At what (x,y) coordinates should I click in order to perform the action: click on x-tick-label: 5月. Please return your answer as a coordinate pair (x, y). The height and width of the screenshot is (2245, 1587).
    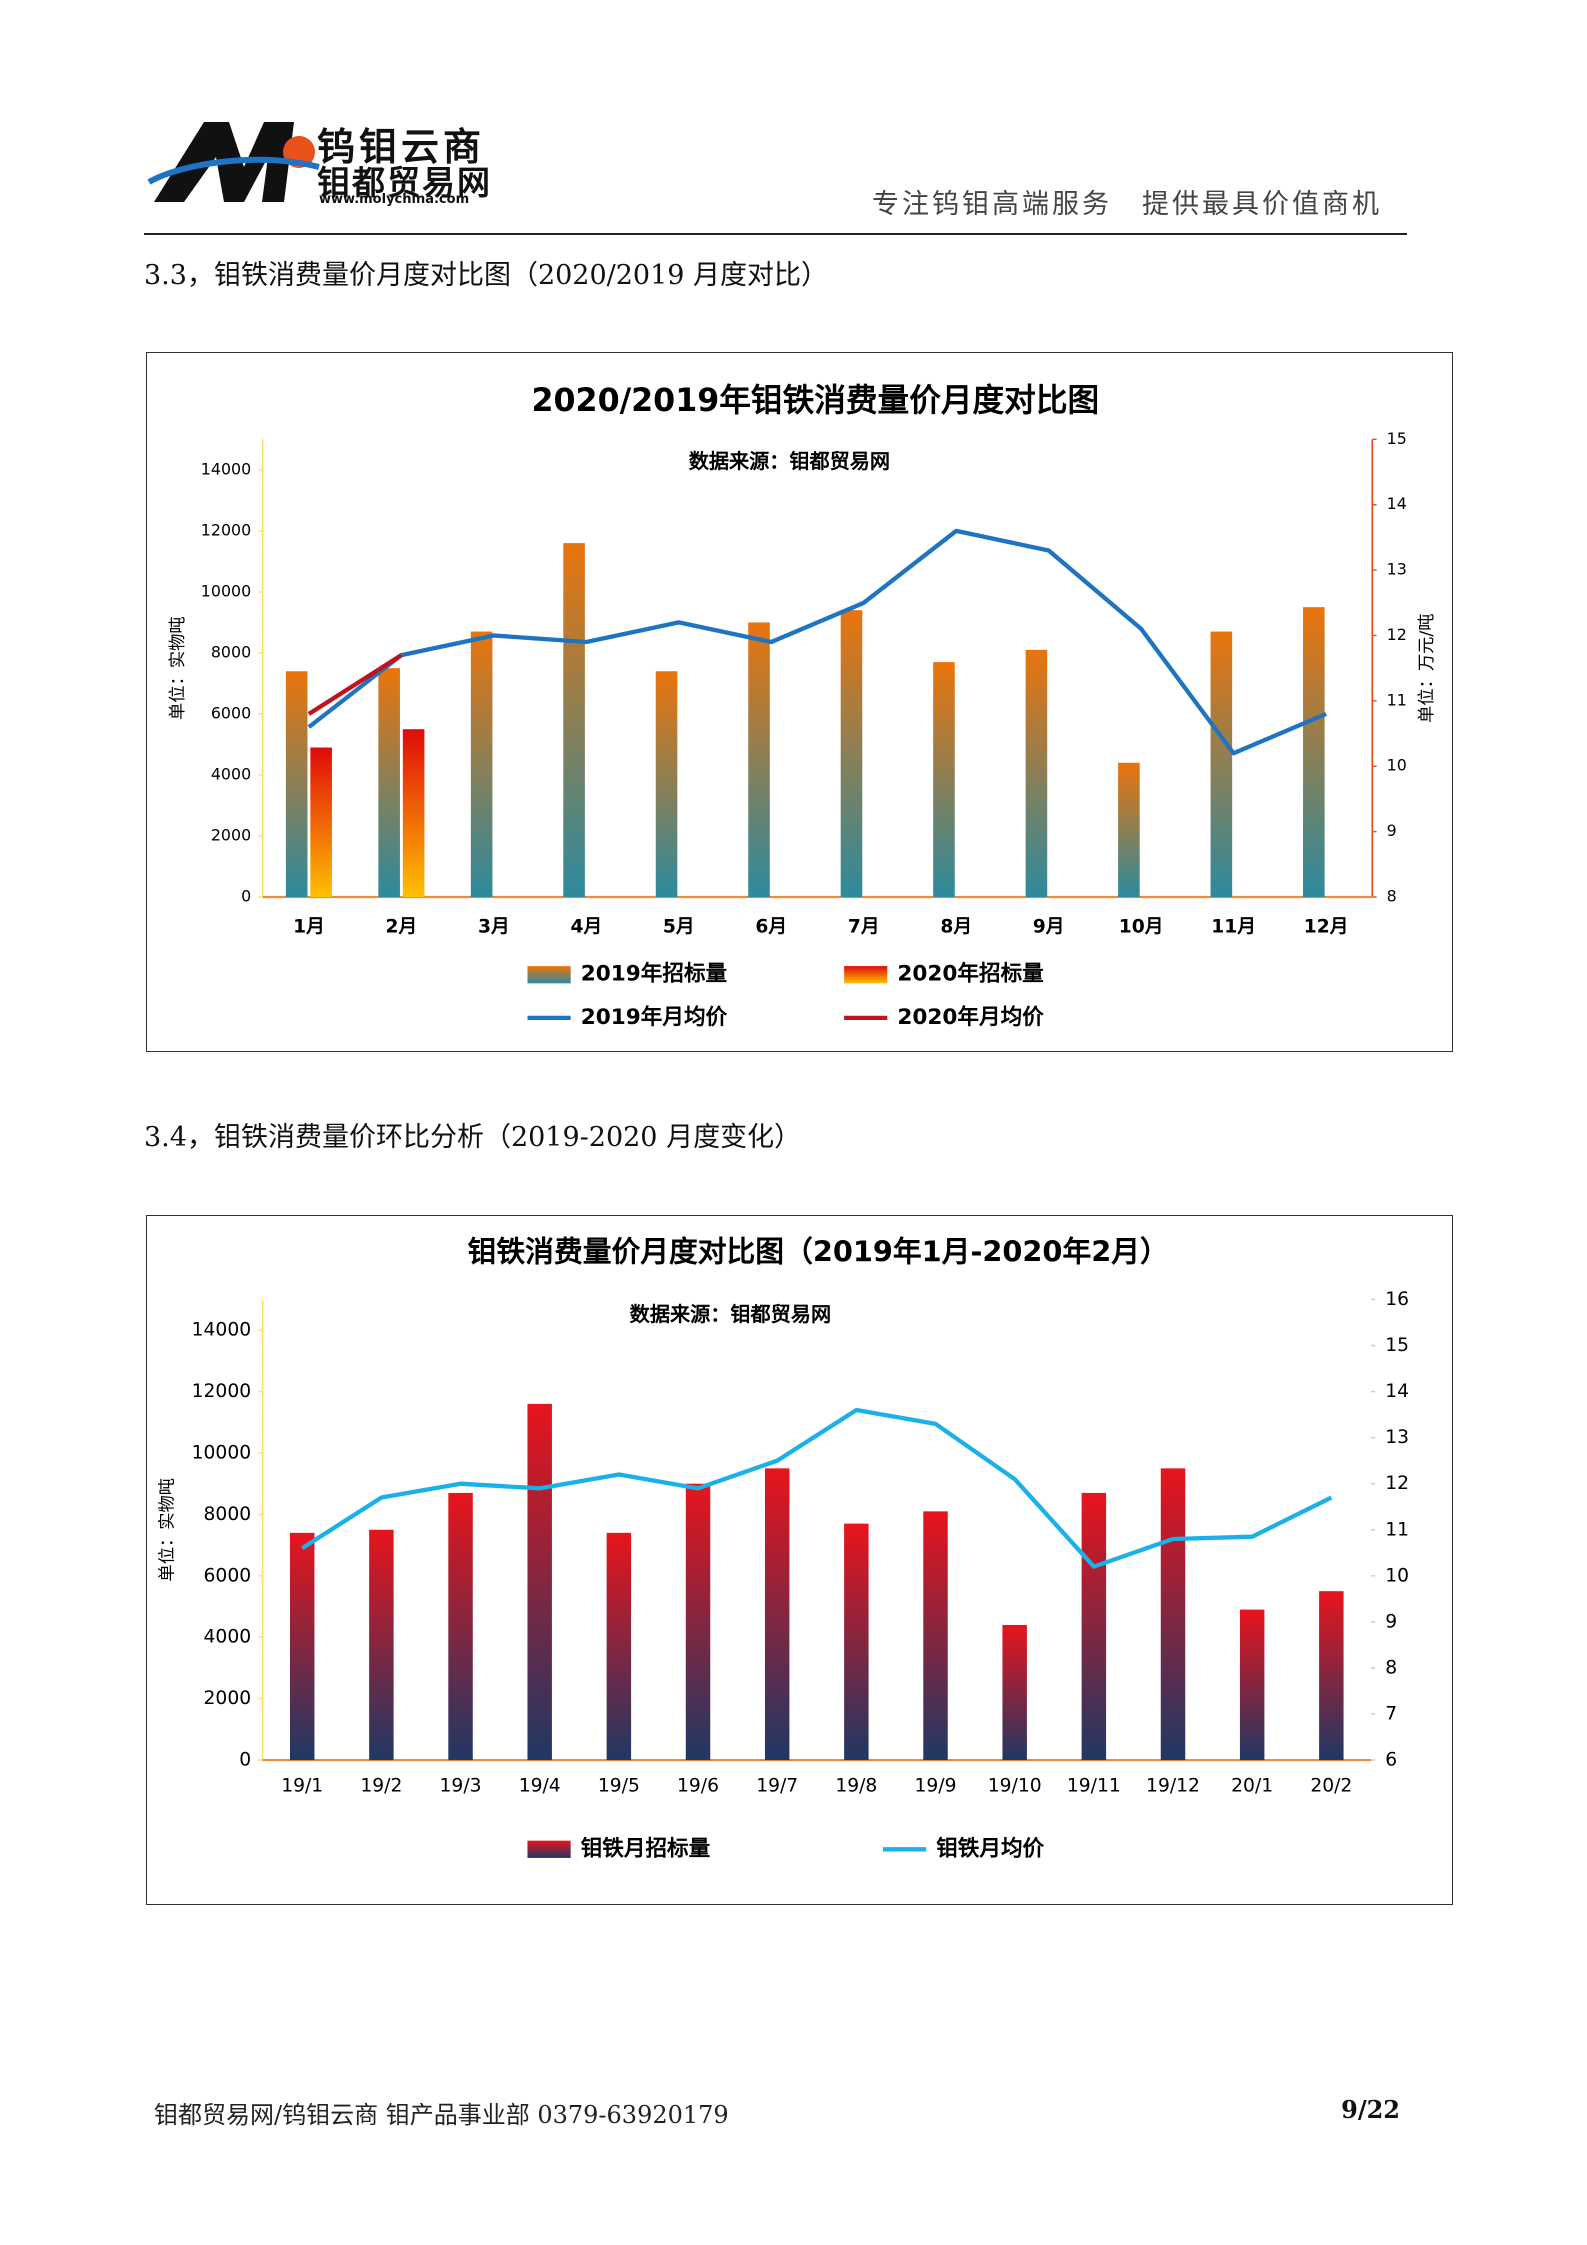
    Looking at the image, I should click on (679, 927).